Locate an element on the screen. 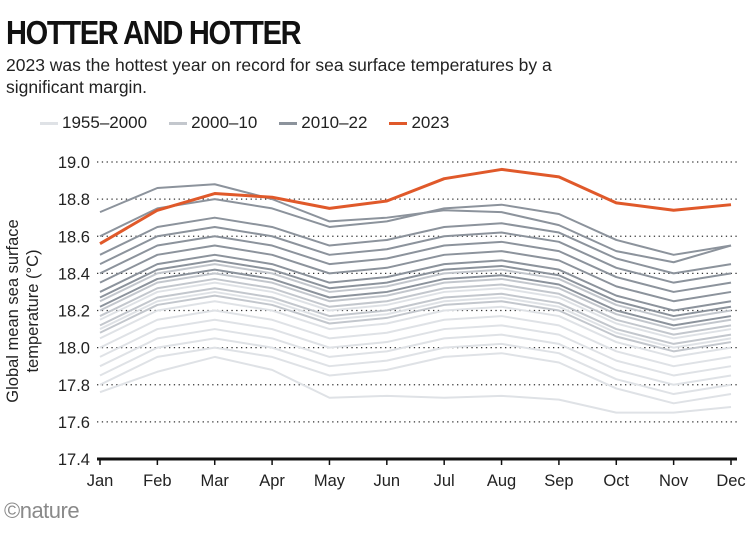 The image size is (751, 540). chart-title: HOTTER AND HOTTER is located at coordinates (154, 32).